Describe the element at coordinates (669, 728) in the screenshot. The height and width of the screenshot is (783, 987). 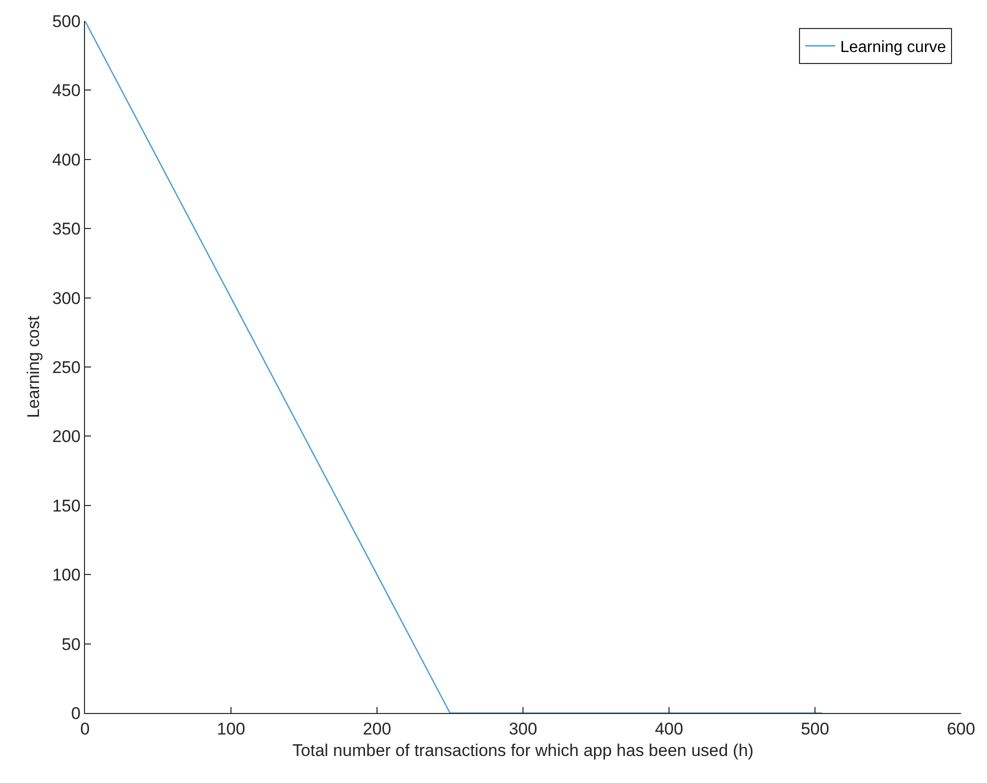
I see `x-tick-label: 400` at that location.